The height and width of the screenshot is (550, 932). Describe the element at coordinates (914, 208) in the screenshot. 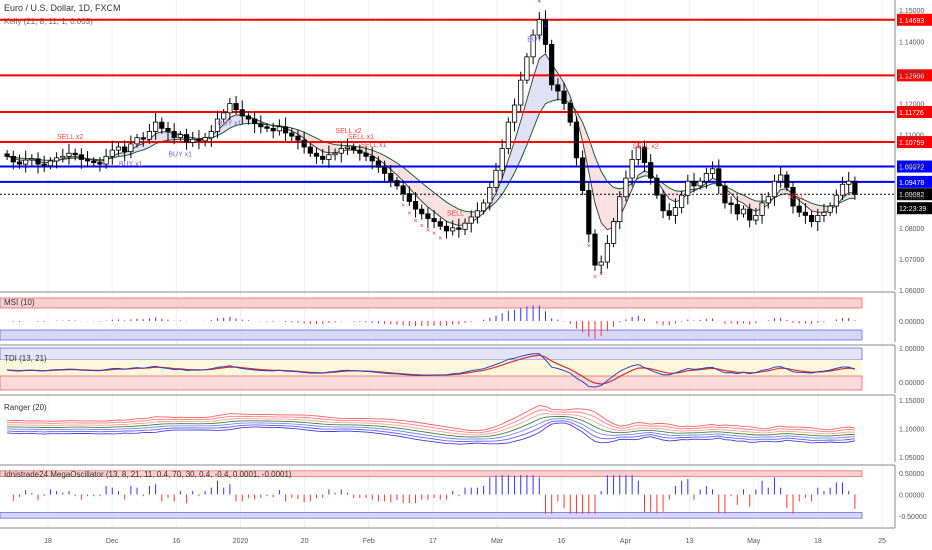

I see `countdown-tag` at that location.